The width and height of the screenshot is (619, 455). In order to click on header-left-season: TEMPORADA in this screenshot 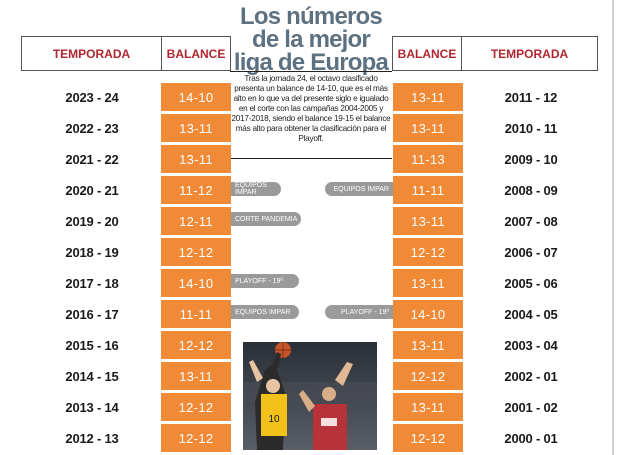, I will do `click(91, 53)`.